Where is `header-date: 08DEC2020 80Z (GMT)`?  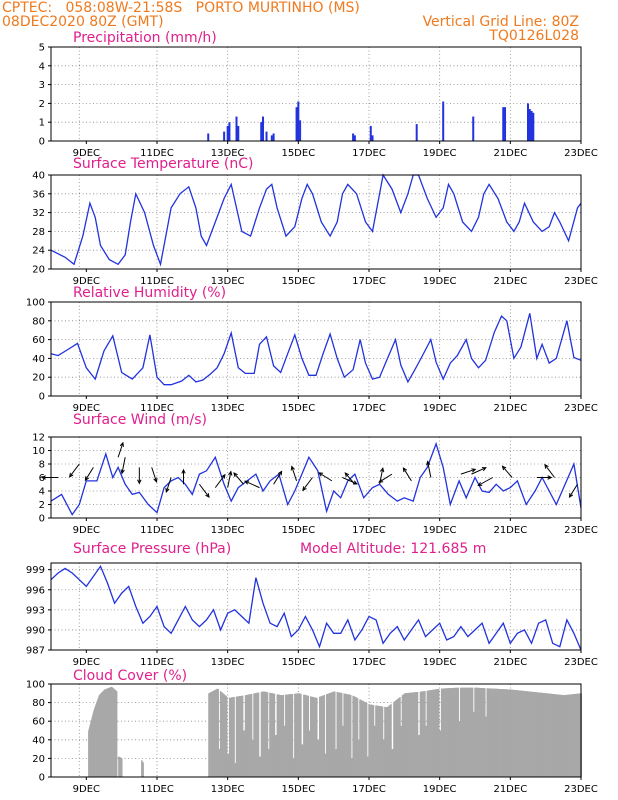 header-date: 08DEC2020 80Z (GMT) is located at coordinates (83, 22).